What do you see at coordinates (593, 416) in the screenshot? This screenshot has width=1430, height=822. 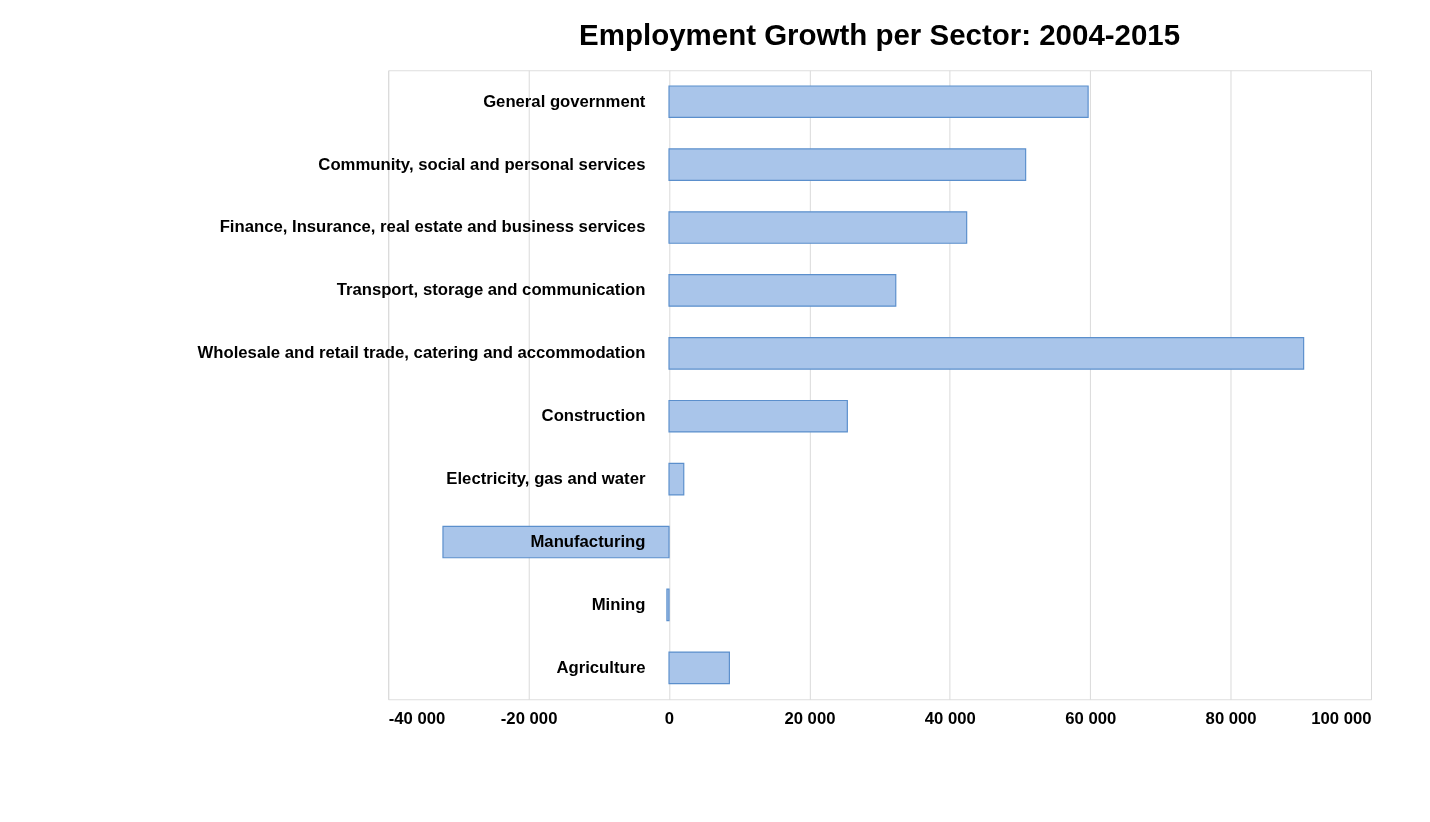 I see `y-tick-label: Construction` at bounding box center [593, 416].